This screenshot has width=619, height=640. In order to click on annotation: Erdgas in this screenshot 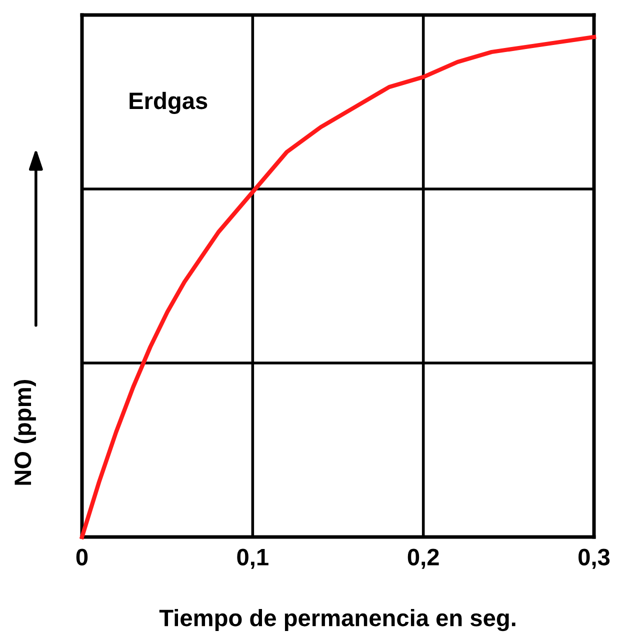, I will do `click(169, 103)`.